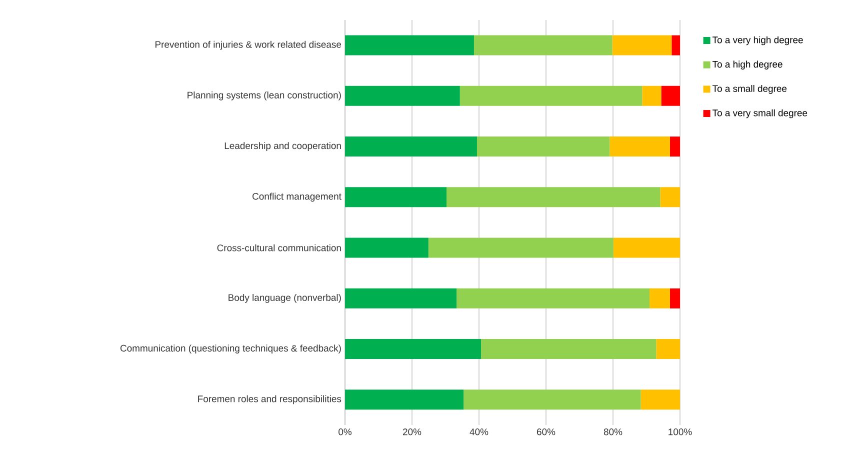 The image size is (857, 458). Describe the element at coordinates (345, 432) in the screenshot. I see `x-tick-label: 0%` at that location.